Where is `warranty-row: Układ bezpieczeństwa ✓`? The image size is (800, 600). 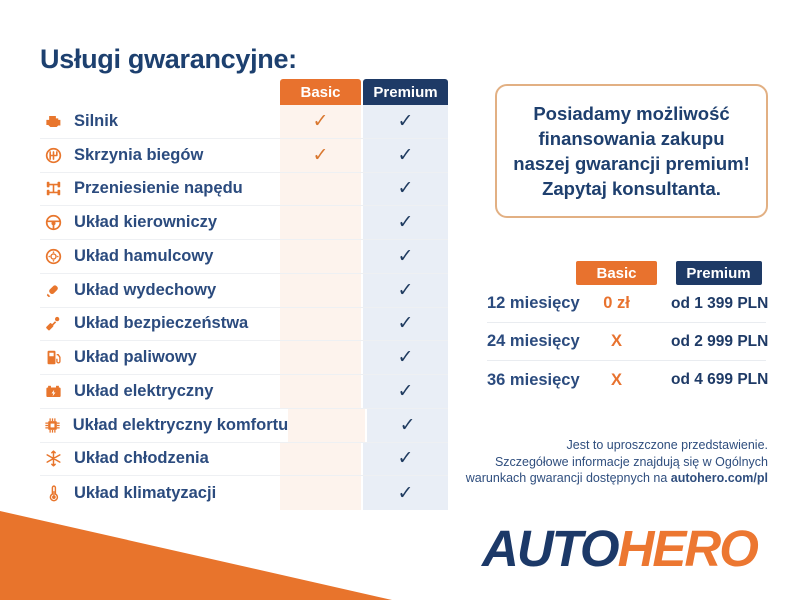 warranty-row: Układ bezpieczeństwa ✓ is located at coordinates (244, 324).